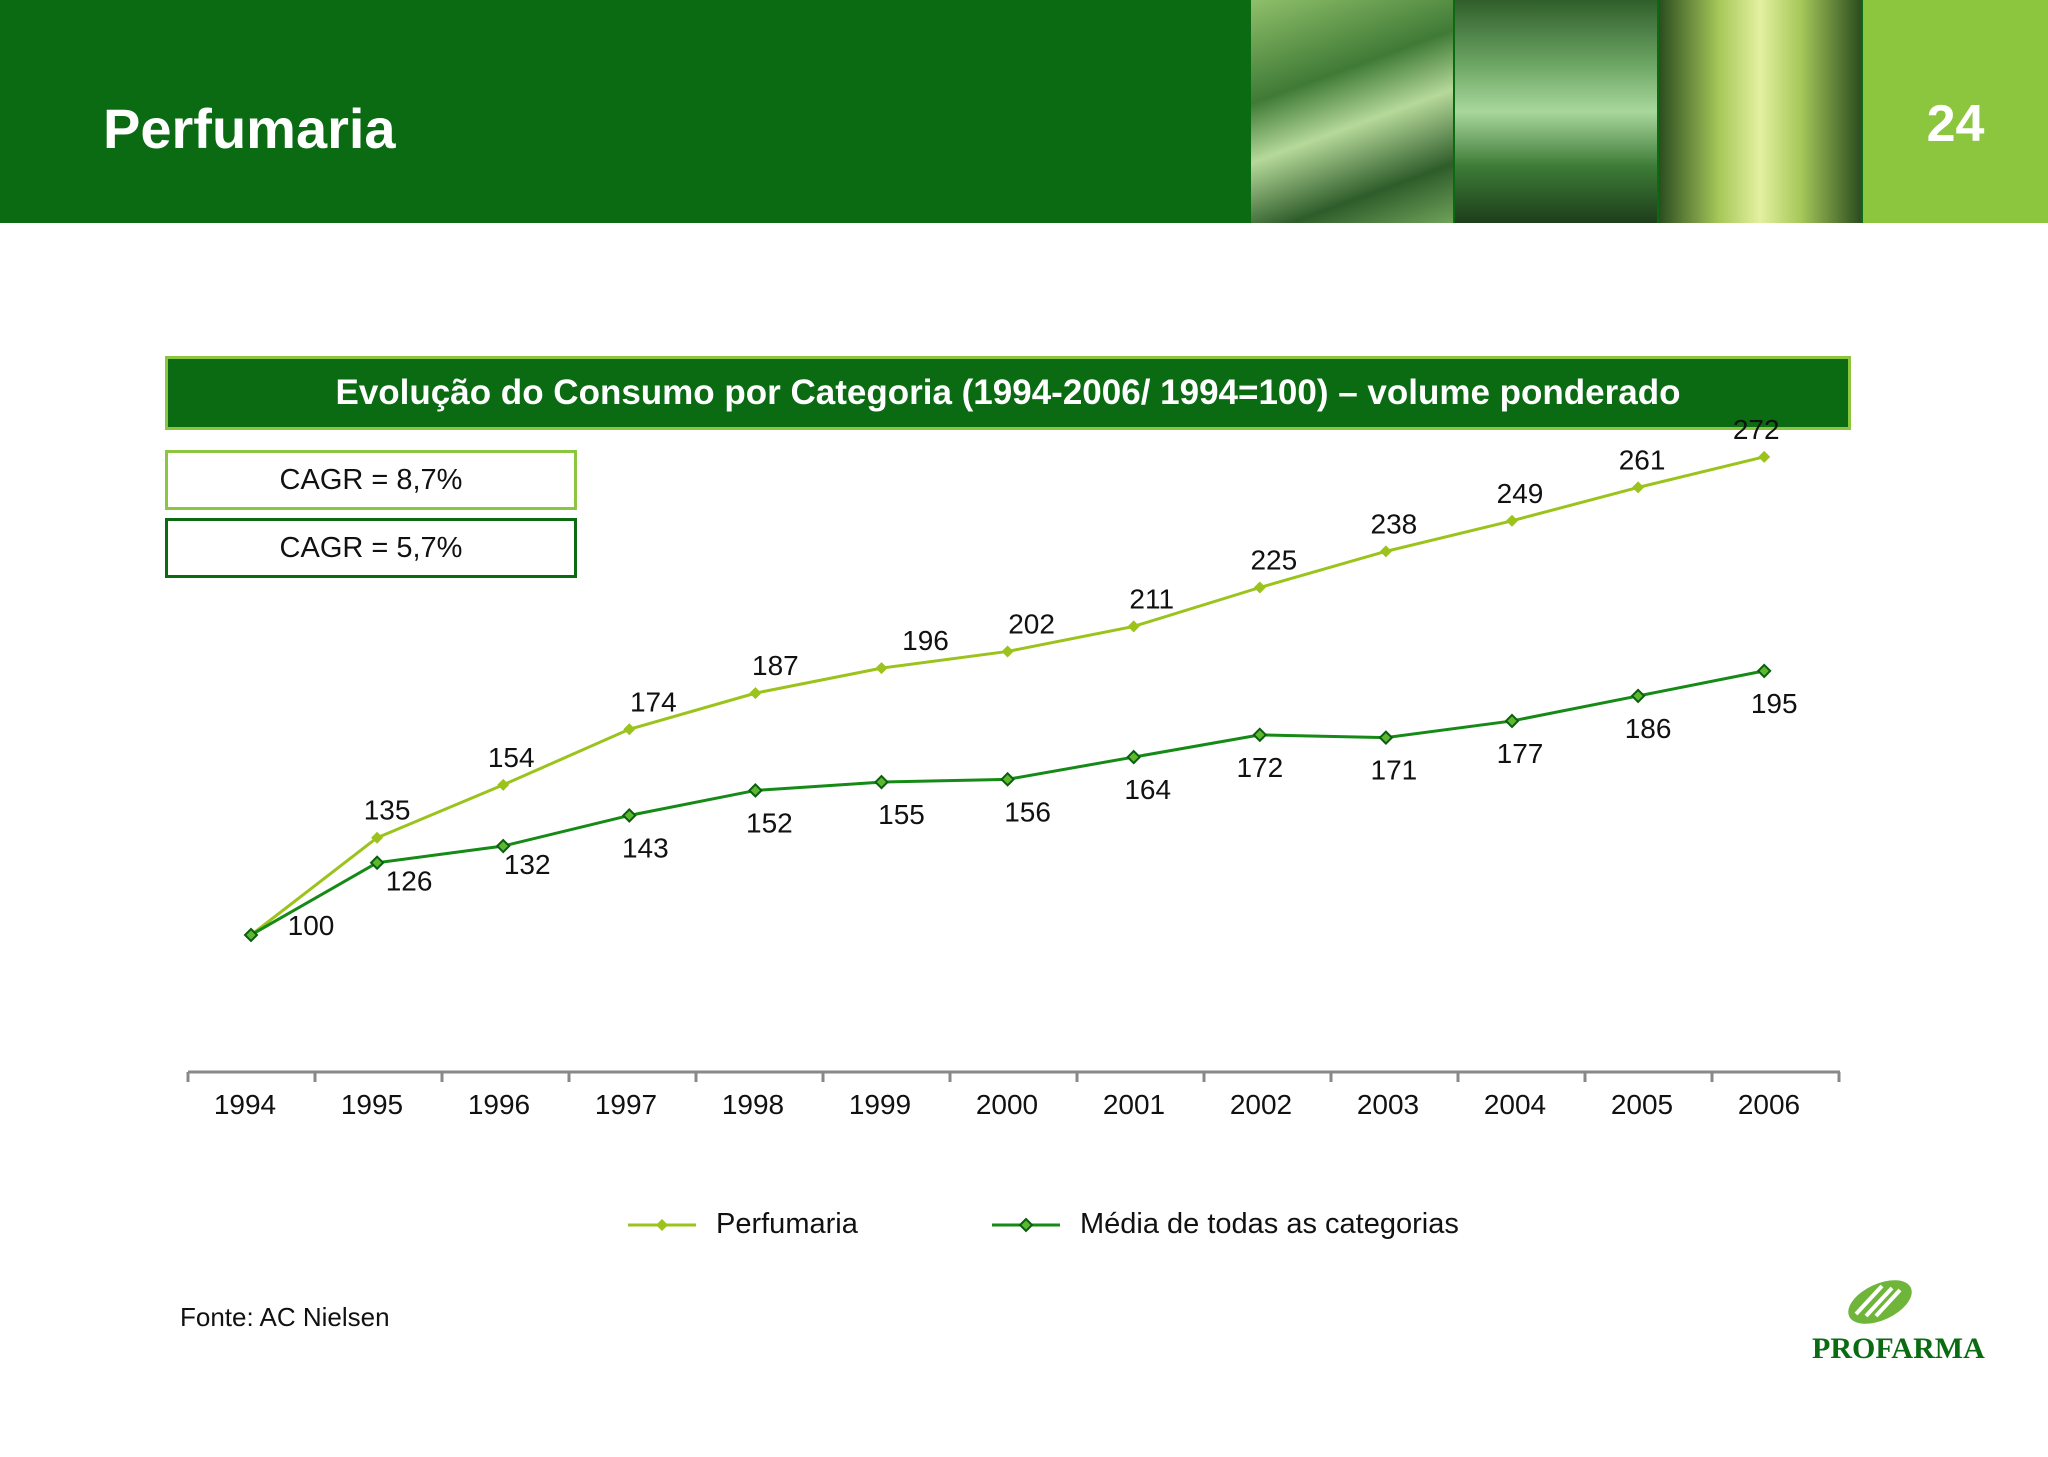 The width and height of the screenshot is (2048, 1457). Describe the element at coordinates (249, 128) in the screenshot. I see `page-title: Perfumaria` at that location.